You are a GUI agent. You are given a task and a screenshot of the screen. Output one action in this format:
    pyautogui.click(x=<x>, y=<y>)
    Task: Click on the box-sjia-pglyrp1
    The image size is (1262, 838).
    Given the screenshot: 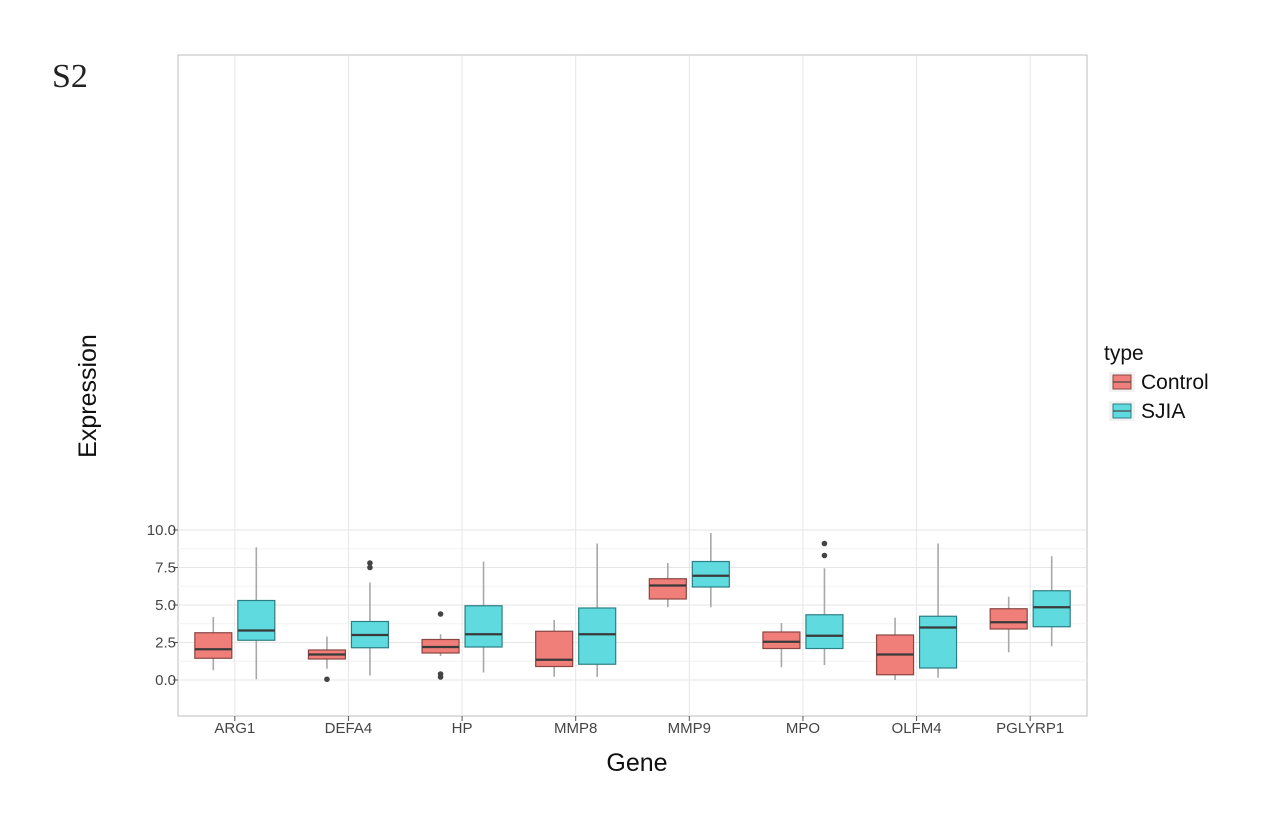 What is the action you would take?
    pyautogui.click(x=1051, y=601)
    